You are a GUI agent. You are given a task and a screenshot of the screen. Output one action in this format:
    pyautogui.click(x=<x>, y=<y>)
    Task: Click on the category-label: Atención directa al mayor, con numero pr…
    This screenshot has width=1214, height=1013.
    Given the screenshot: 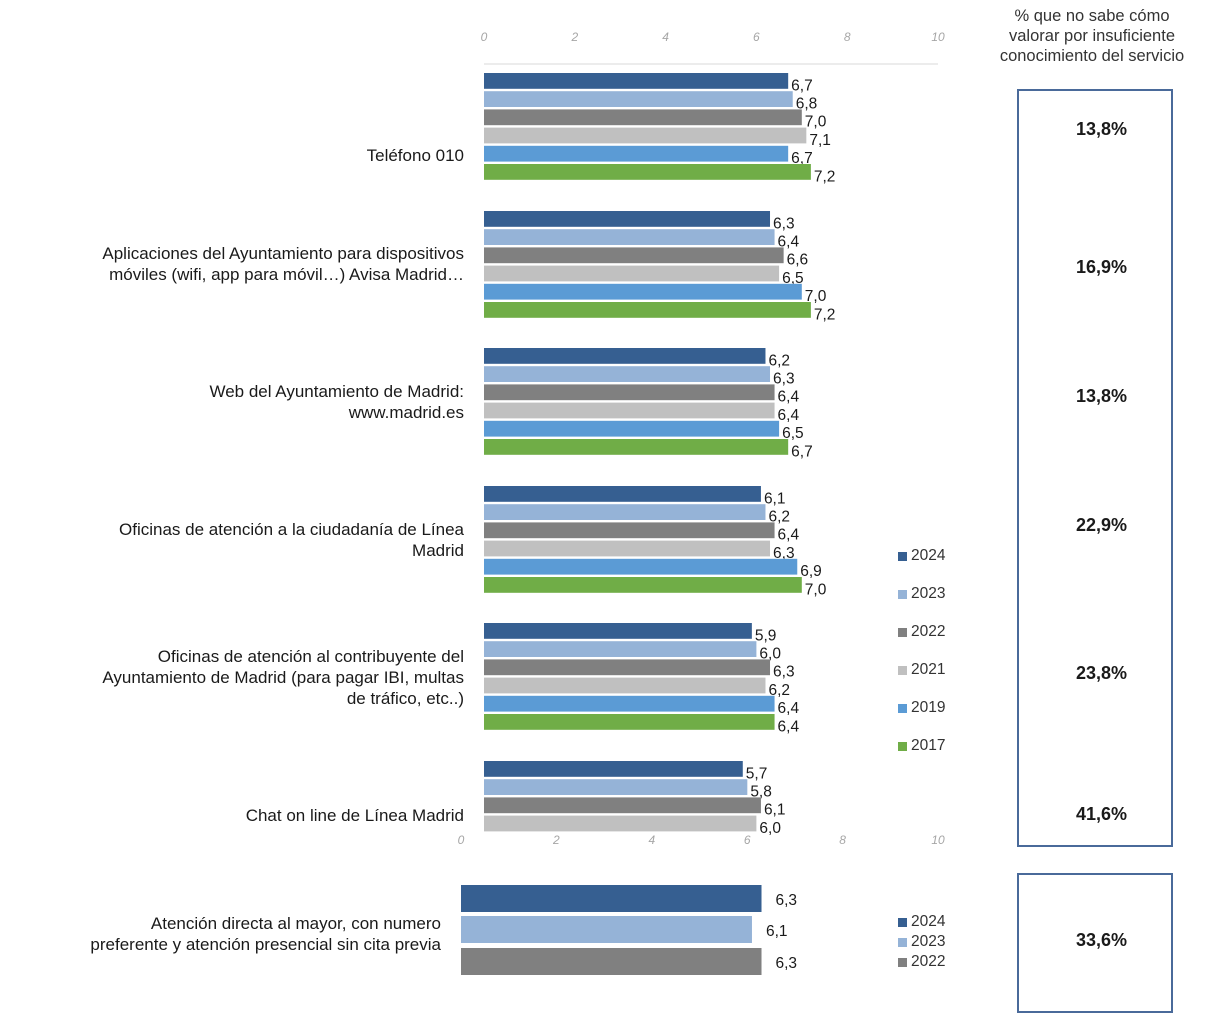 What is the action you would take?
    pyautogui.click(x=265, y=934)
    